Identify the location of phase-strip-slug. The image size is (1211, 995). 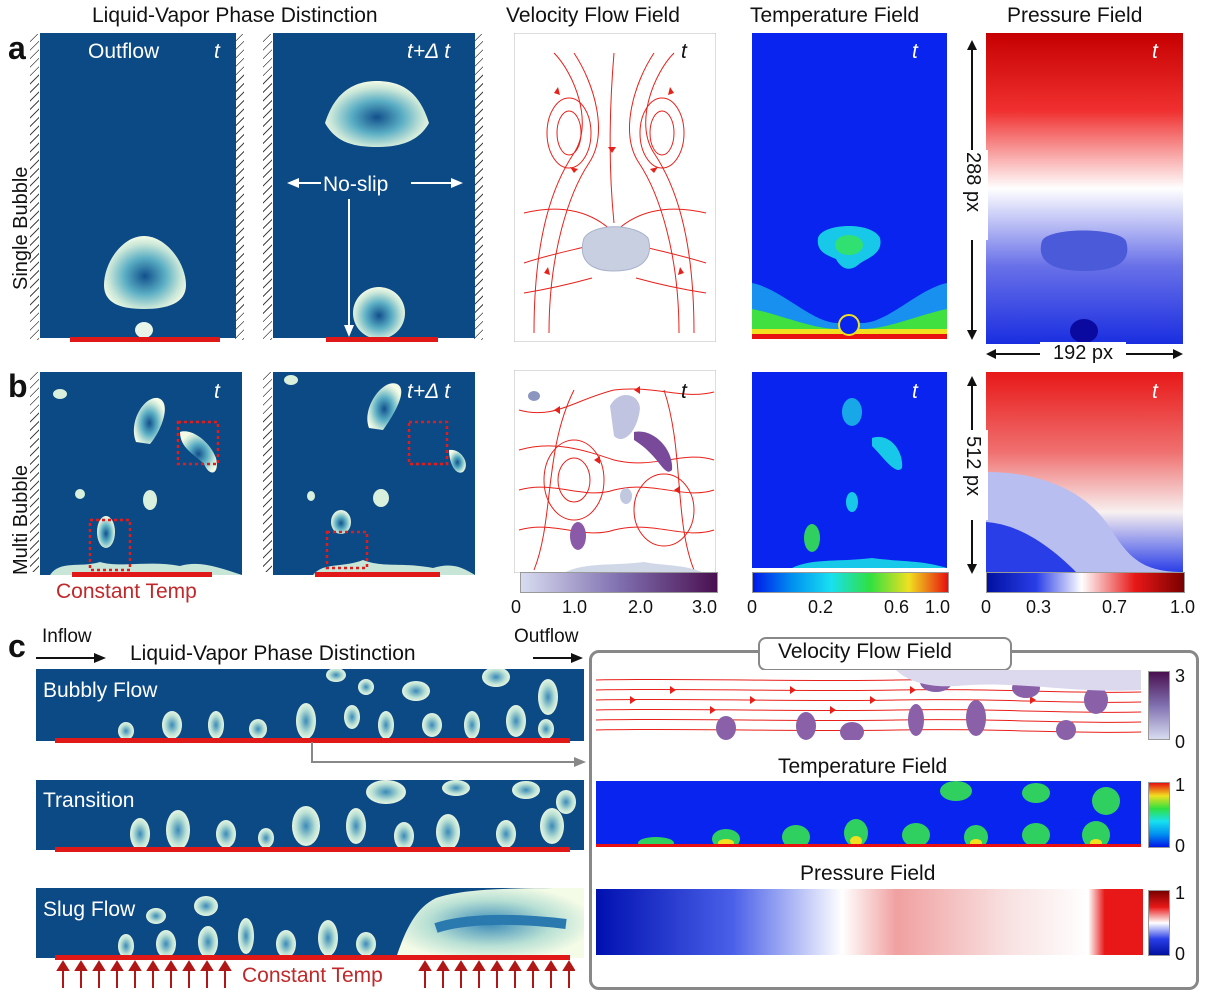
(310, 923).